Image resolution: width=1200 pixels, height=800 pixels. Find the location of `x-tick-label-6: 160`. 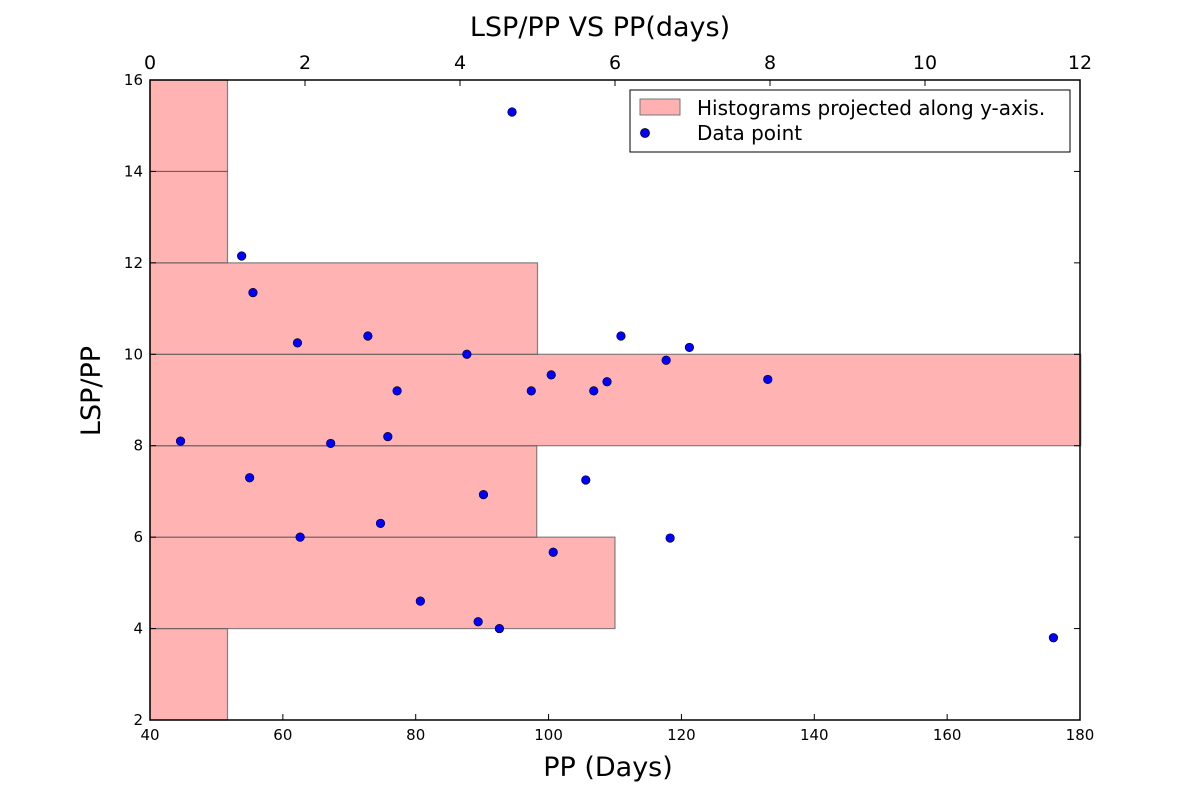

x-tick-label-6: 160 is located at coordinates (947, 735).